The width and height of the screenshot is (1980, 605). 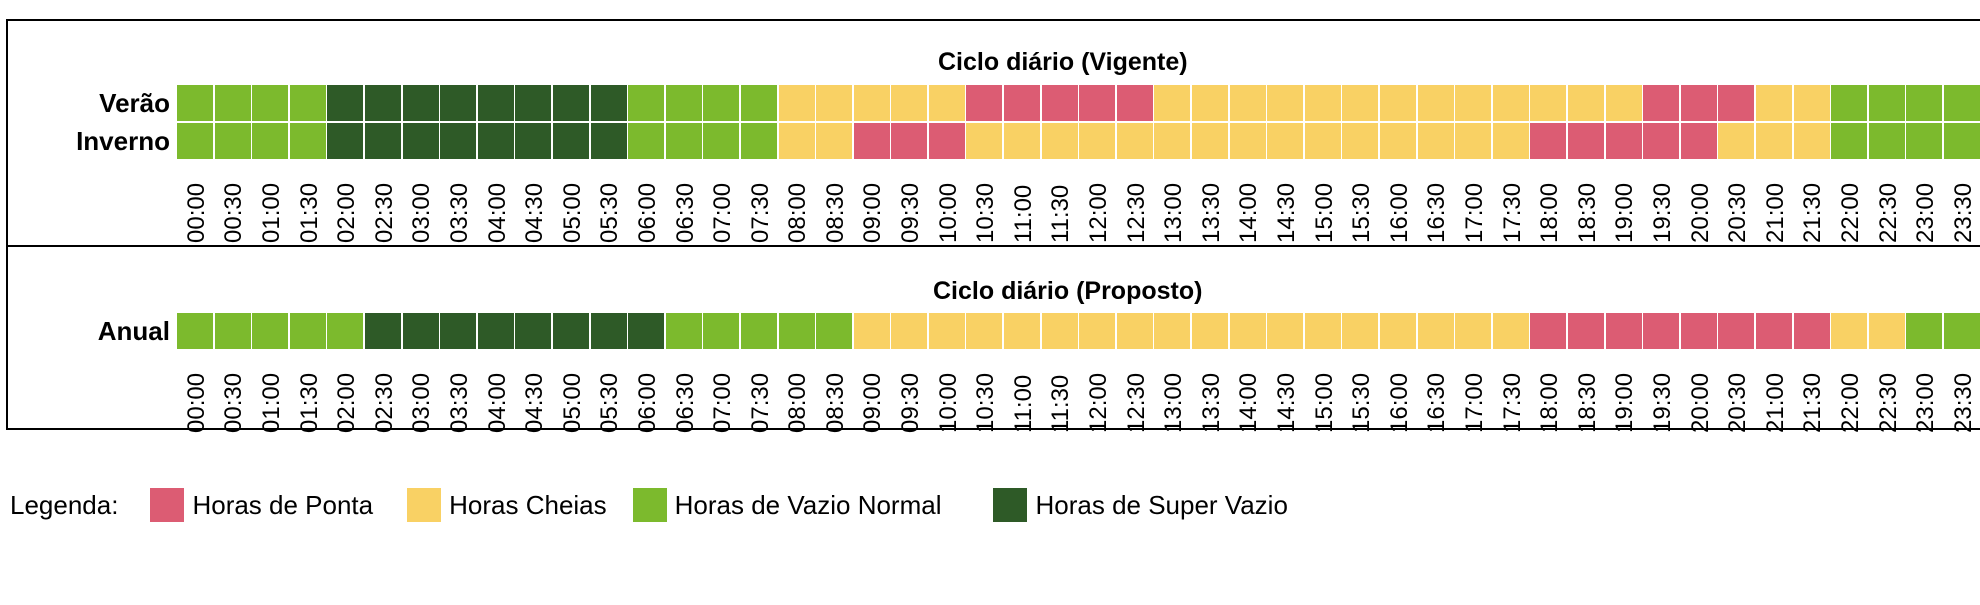 I want to click on tick-label-text: 04:00, so click(x=497, y=212).